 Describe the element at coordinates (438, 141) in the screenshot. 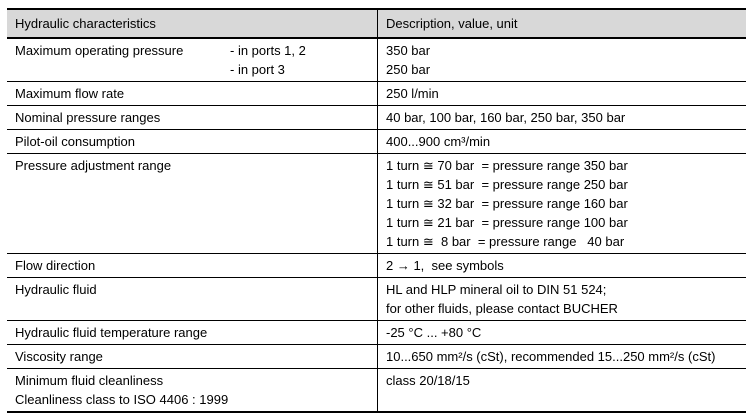

I see `row-value: 400...900 cm³/min` at that location.